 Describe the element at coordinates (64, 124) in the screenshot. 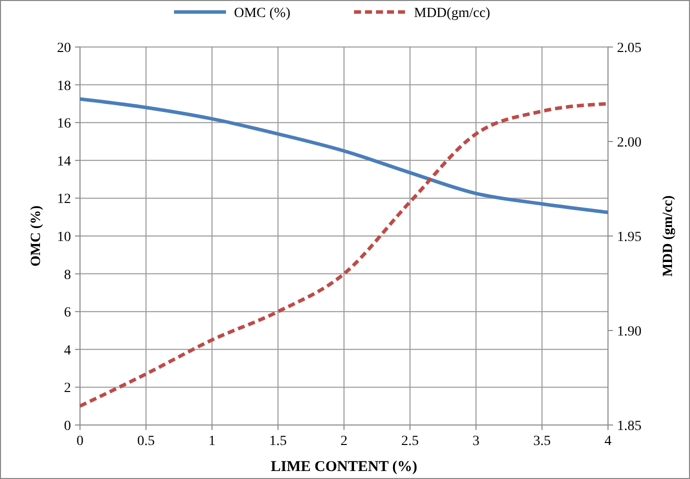

I see `y-tick-label: 16` at that location.